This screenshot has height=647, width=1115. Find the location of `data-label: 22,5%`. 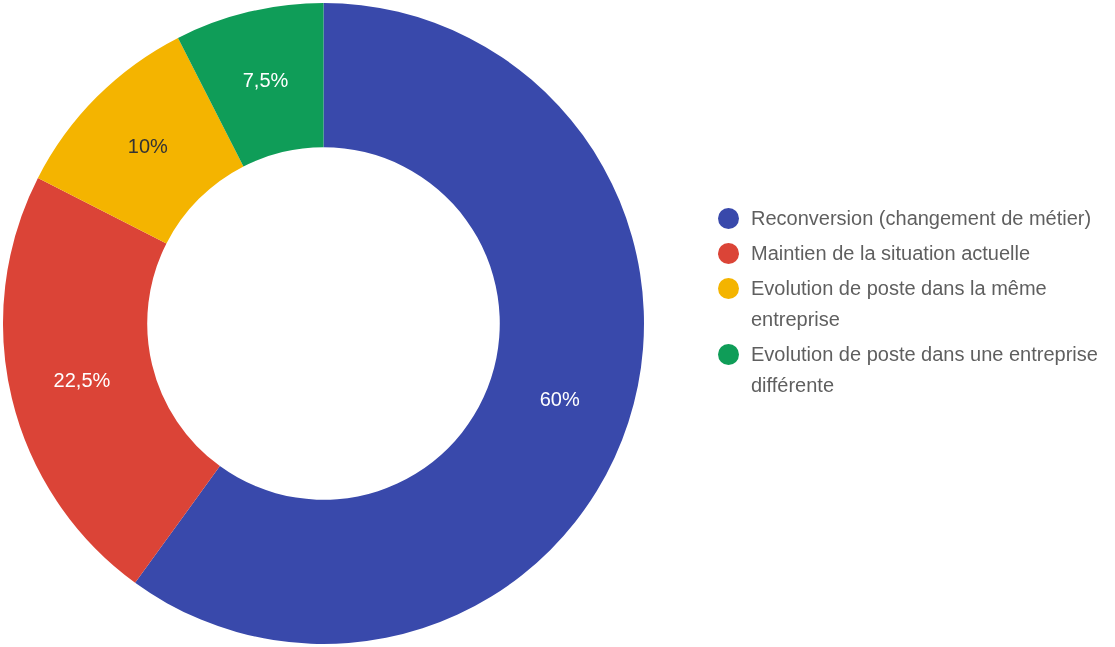

data-label: 22,5% is located at coordinates (82, 380).